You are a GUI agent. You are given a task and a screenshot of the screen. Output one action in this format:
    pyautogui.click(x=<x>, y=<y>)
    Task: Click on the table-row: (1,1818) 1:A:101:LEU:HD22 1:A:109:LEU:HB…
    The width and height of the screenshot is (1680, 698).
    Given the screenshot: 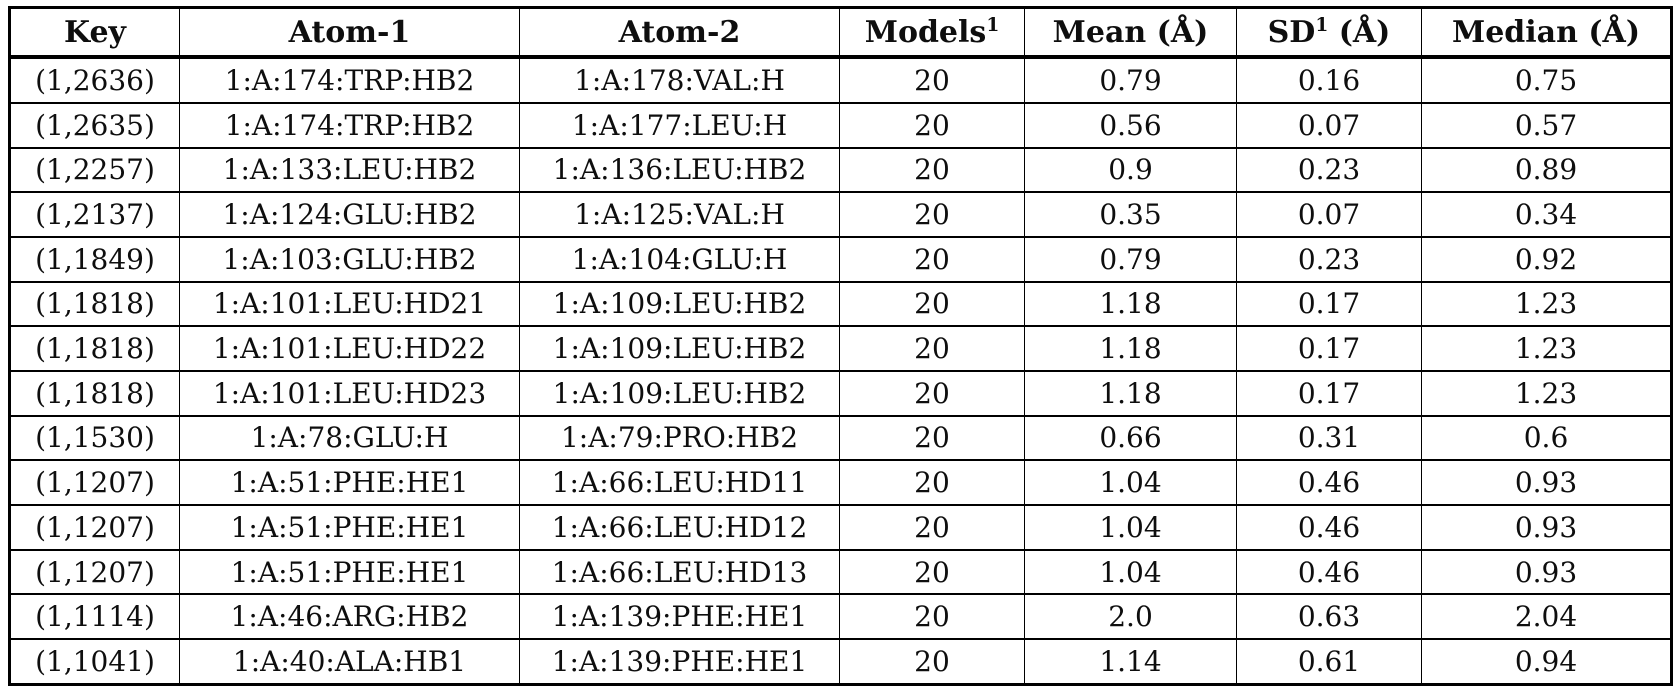 What is the action you would take?
    pyautogui.click(x=840, y=348)
    